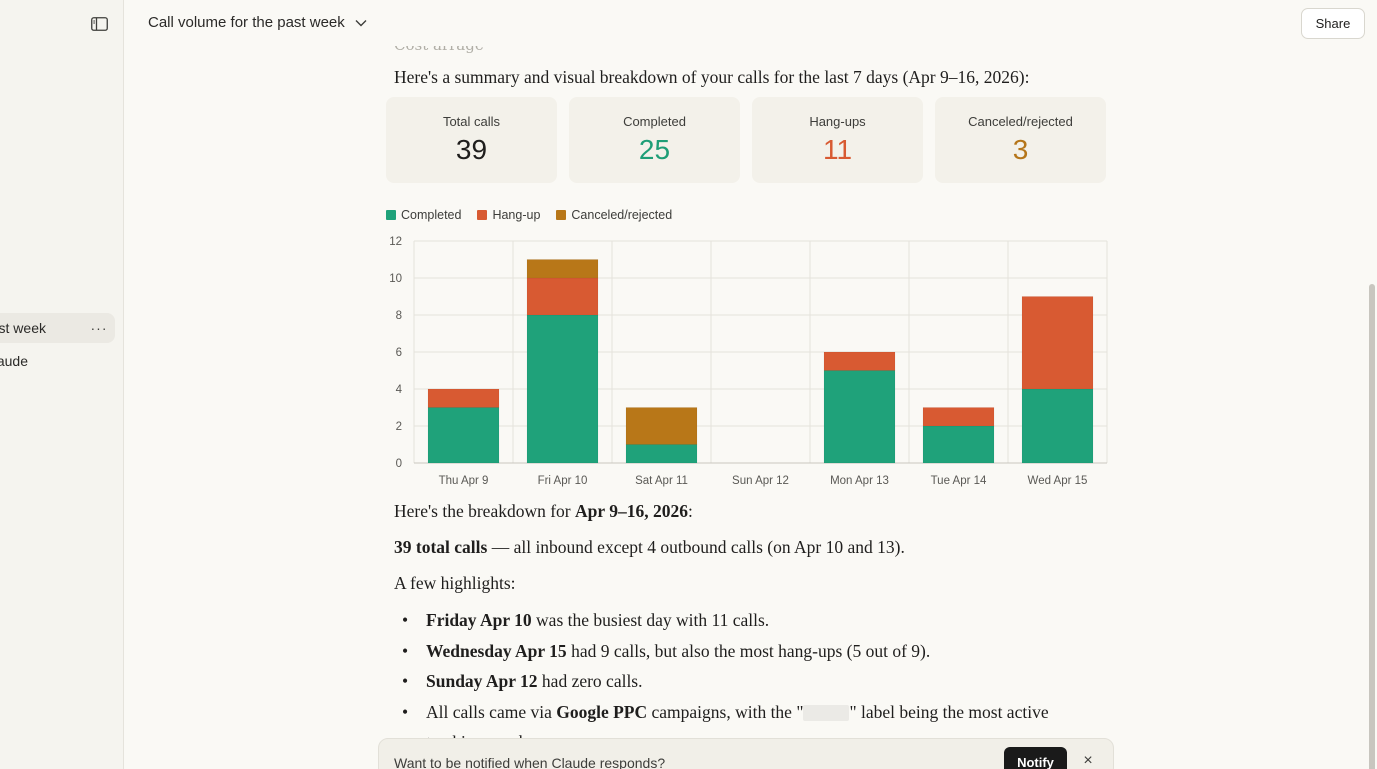  Describe the element at coordinates (1333, 23) in the screenshot. I see `share-button: Share` at that location.